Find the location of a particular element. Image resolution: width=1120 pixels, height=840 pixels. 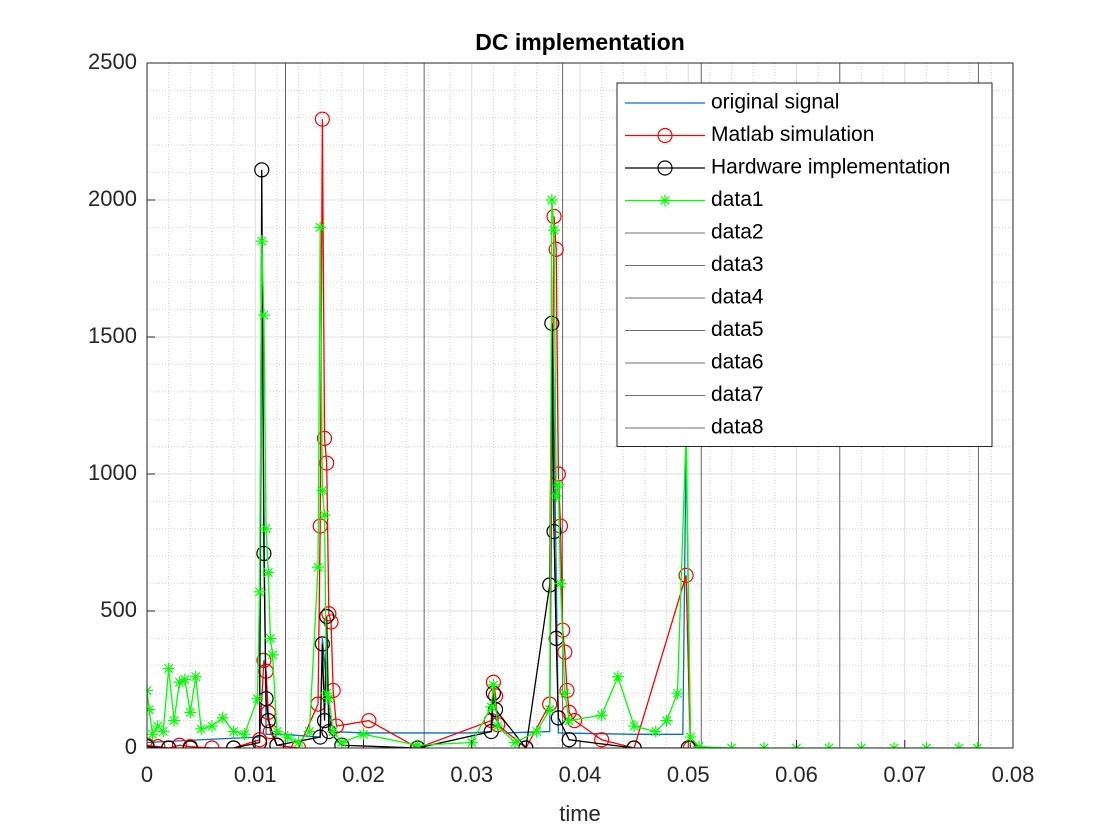

legend-label: data5 is located at coordinates (737, 329).